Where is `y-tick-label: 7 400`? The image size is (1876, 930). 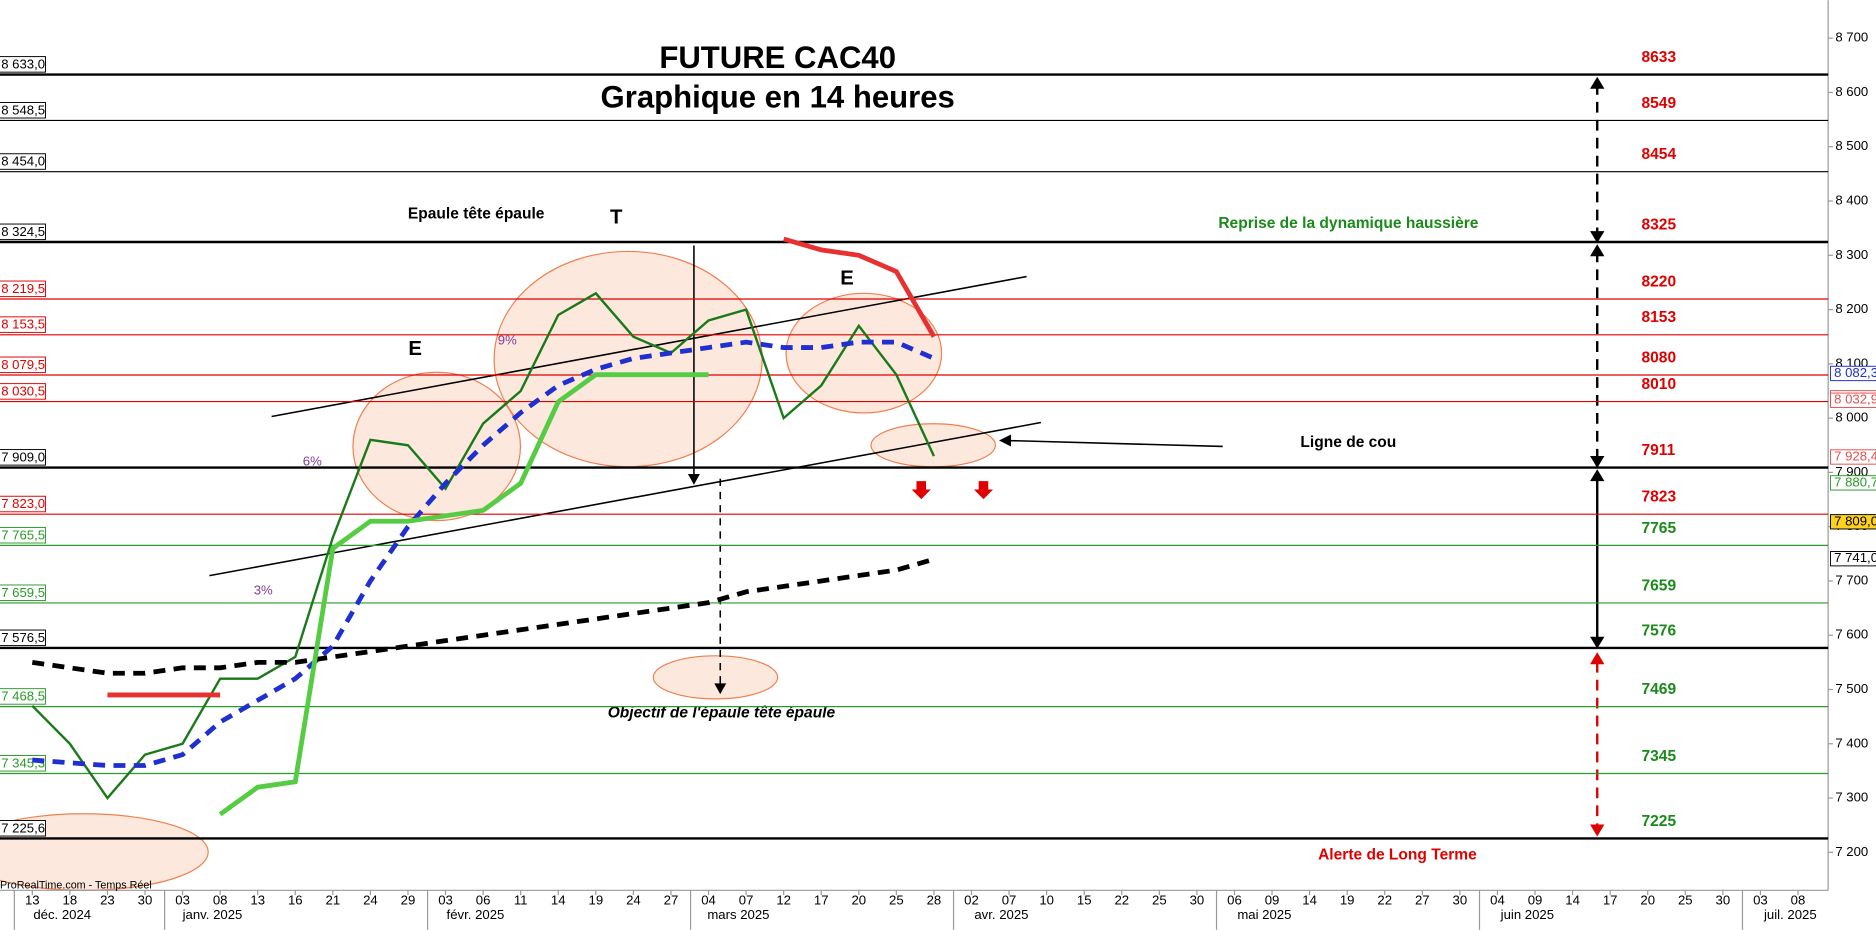
y-tick-label: 7 400 is located at coordinates (1851, 742).